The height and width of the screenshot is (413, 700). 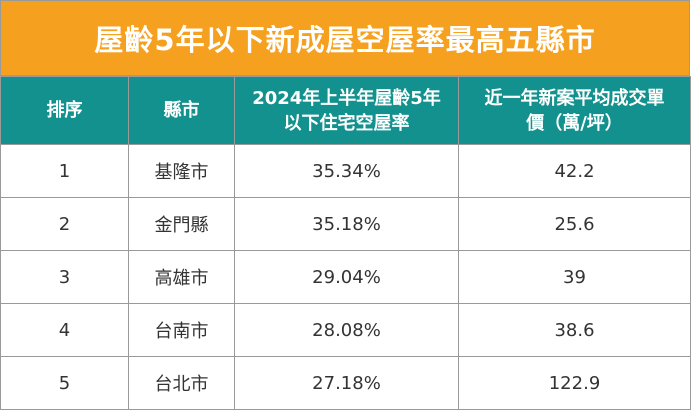 I want to click on cell-price: 42.2, so click(x=574, y=171).